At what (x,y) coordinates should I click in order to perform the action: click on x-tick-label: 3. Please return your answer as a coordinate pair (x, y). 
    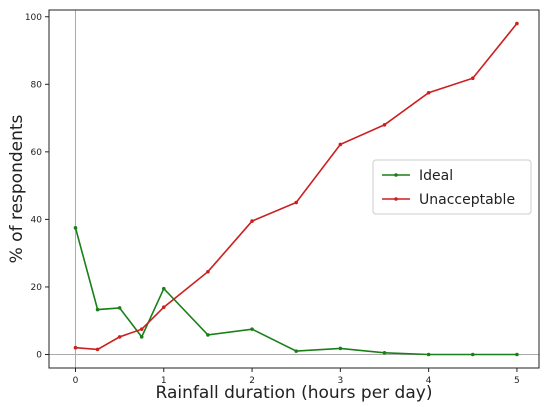
    Looking at the image, I should click on (340, 381).